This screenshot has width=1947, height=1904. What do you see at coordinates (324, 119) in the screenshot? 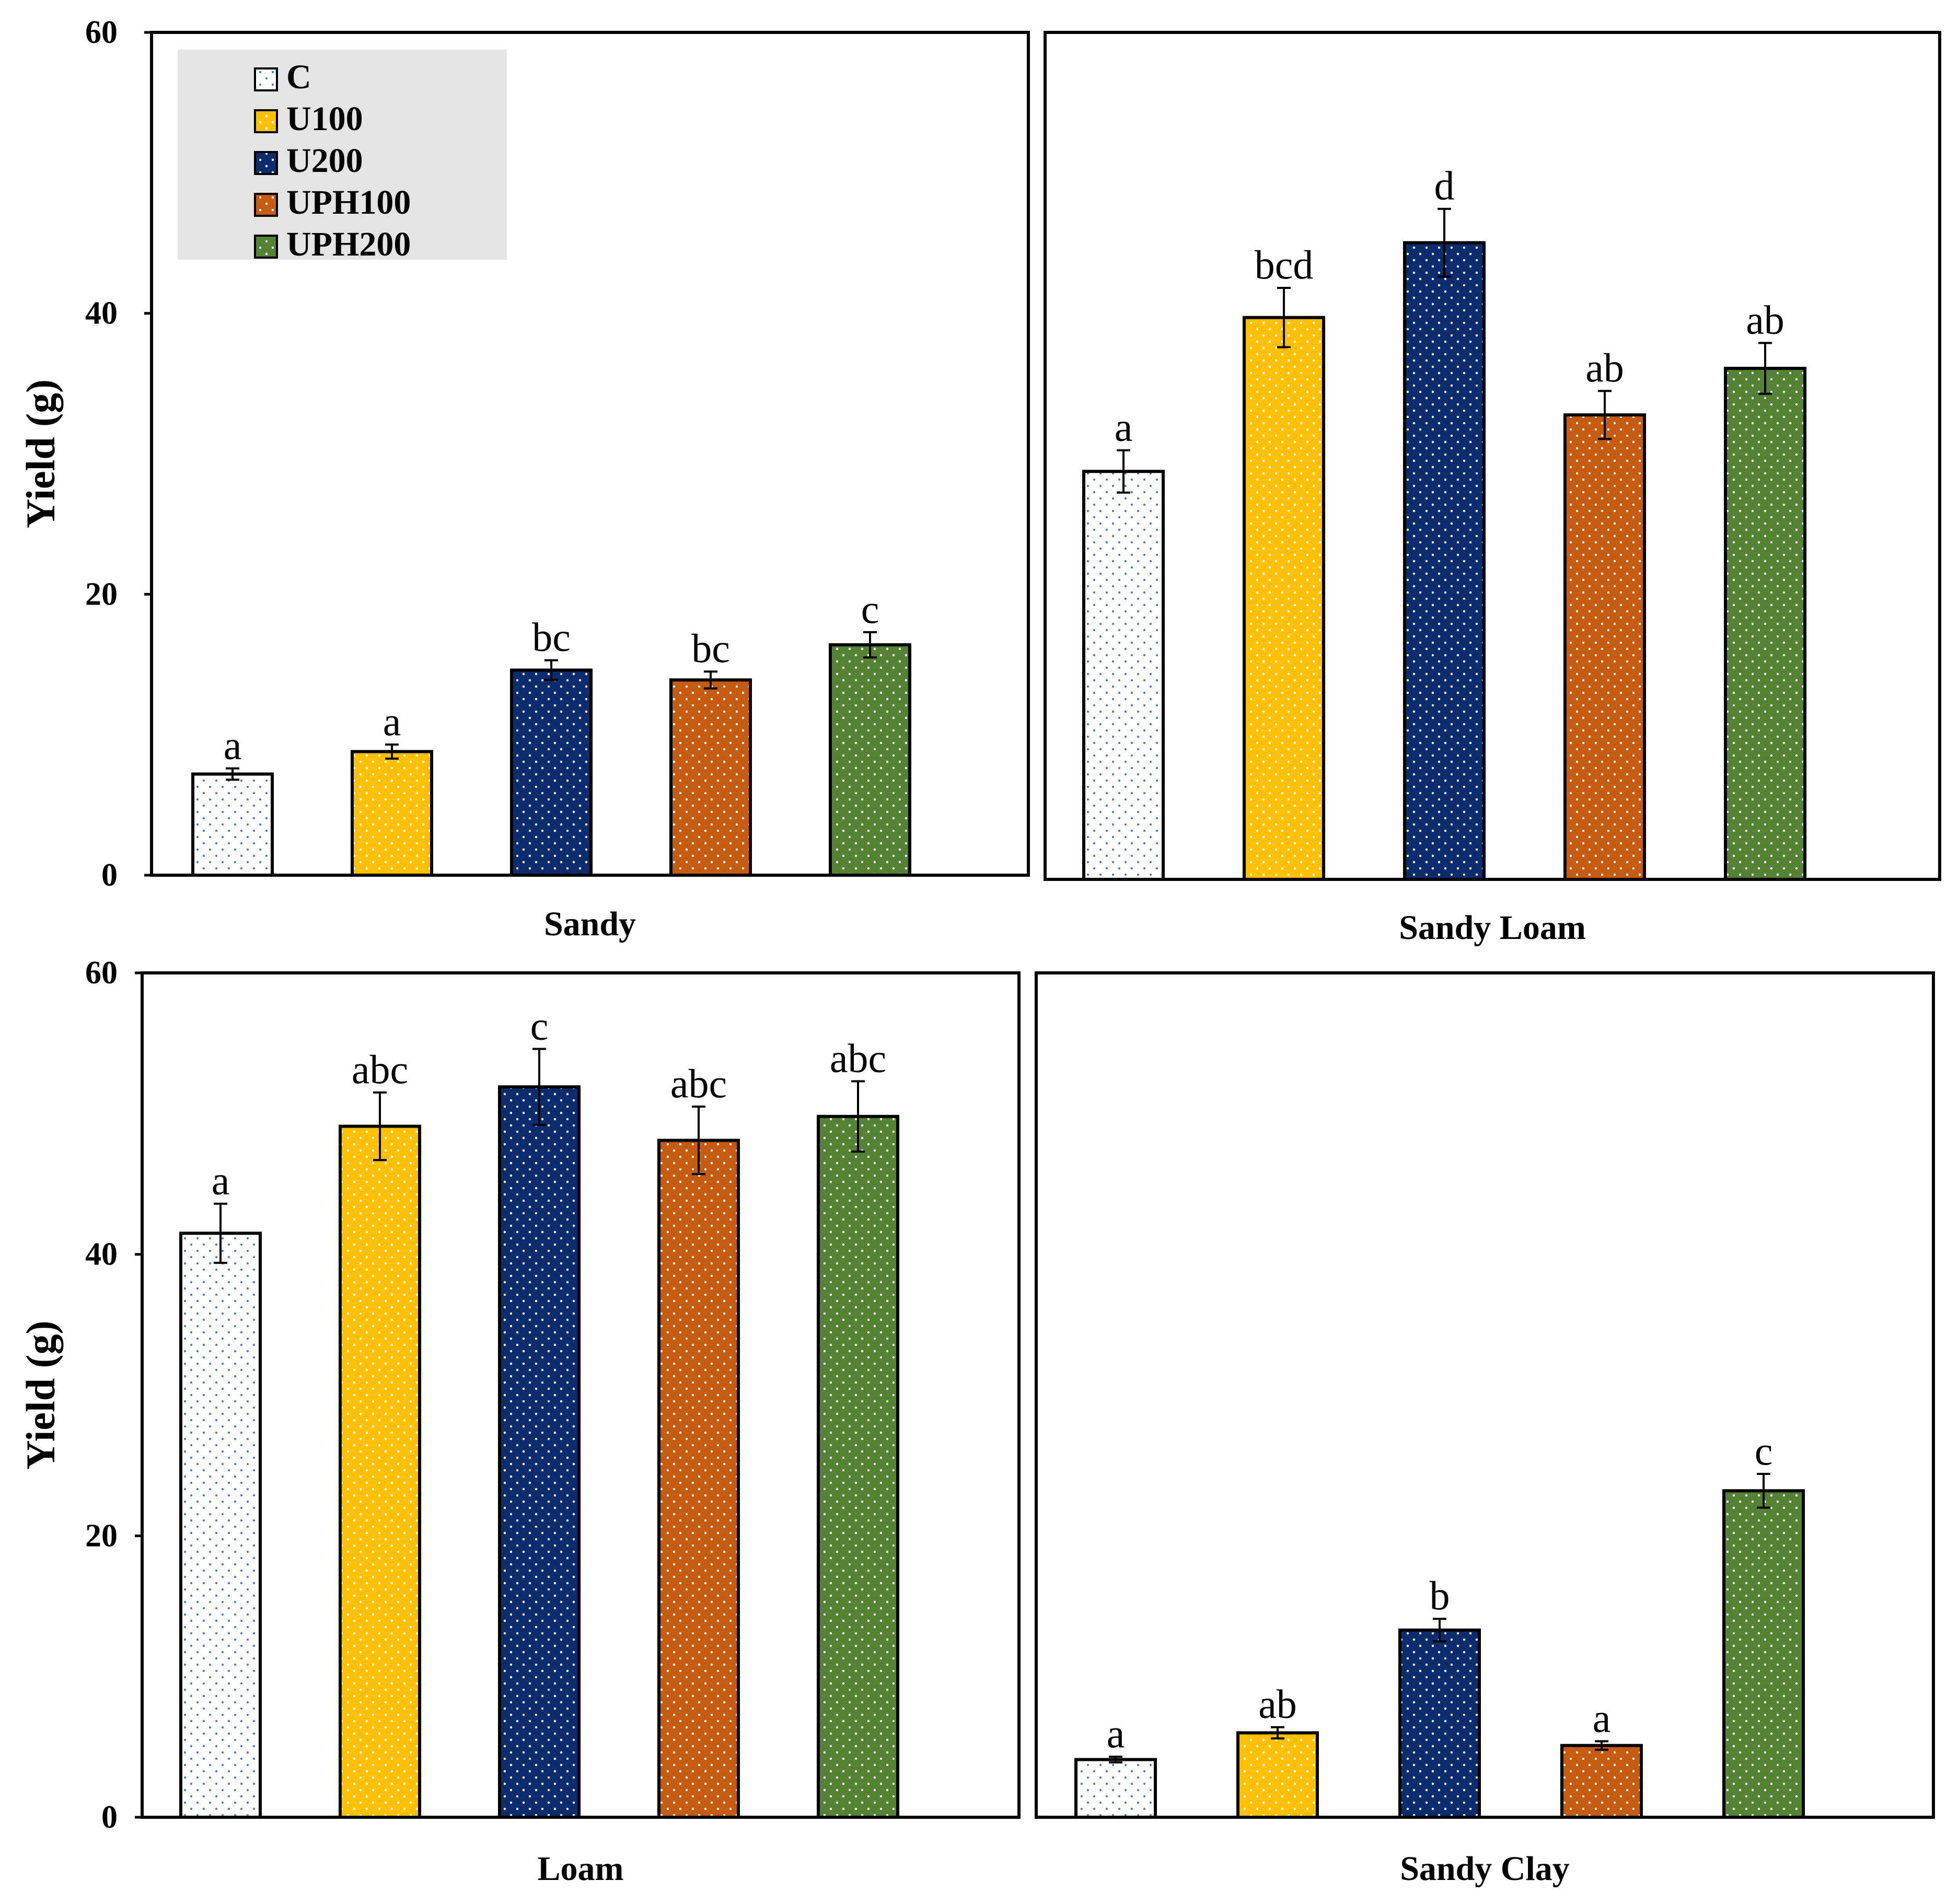
I see `legend-label: U100` at bounding box center [324, 119].